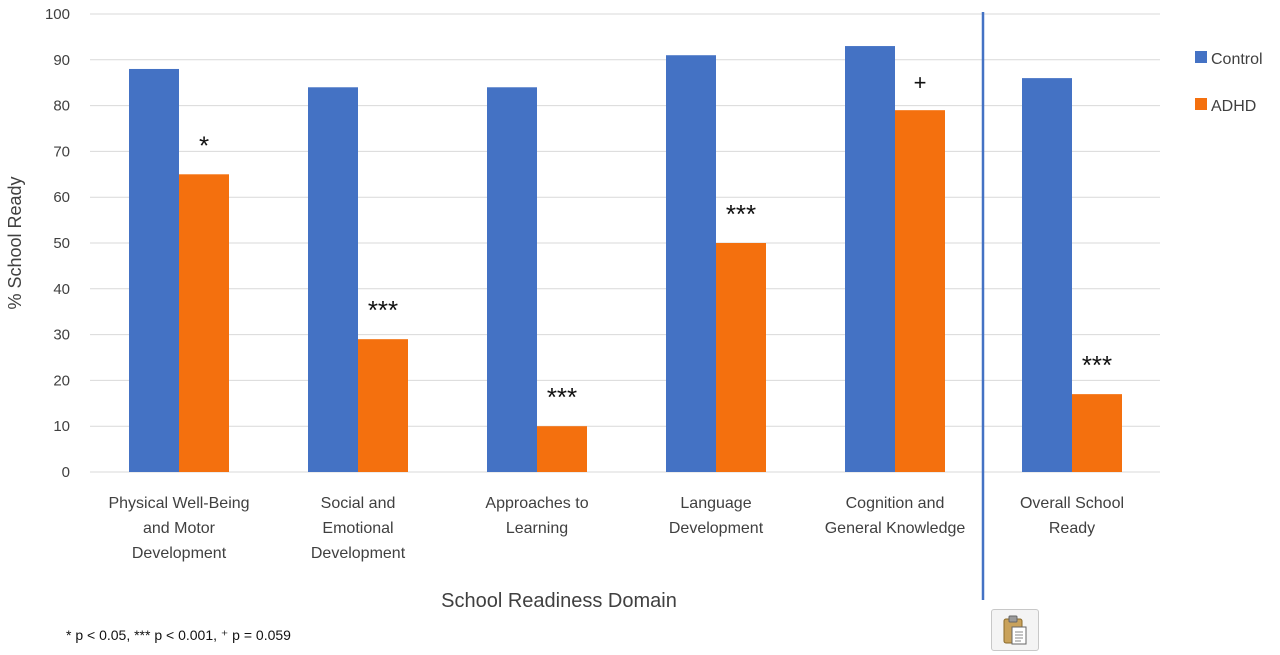  What do you see at coordinates (204, 145) in the screenshot?
I see `significance-marker: *` at bounding box center [204, 145].